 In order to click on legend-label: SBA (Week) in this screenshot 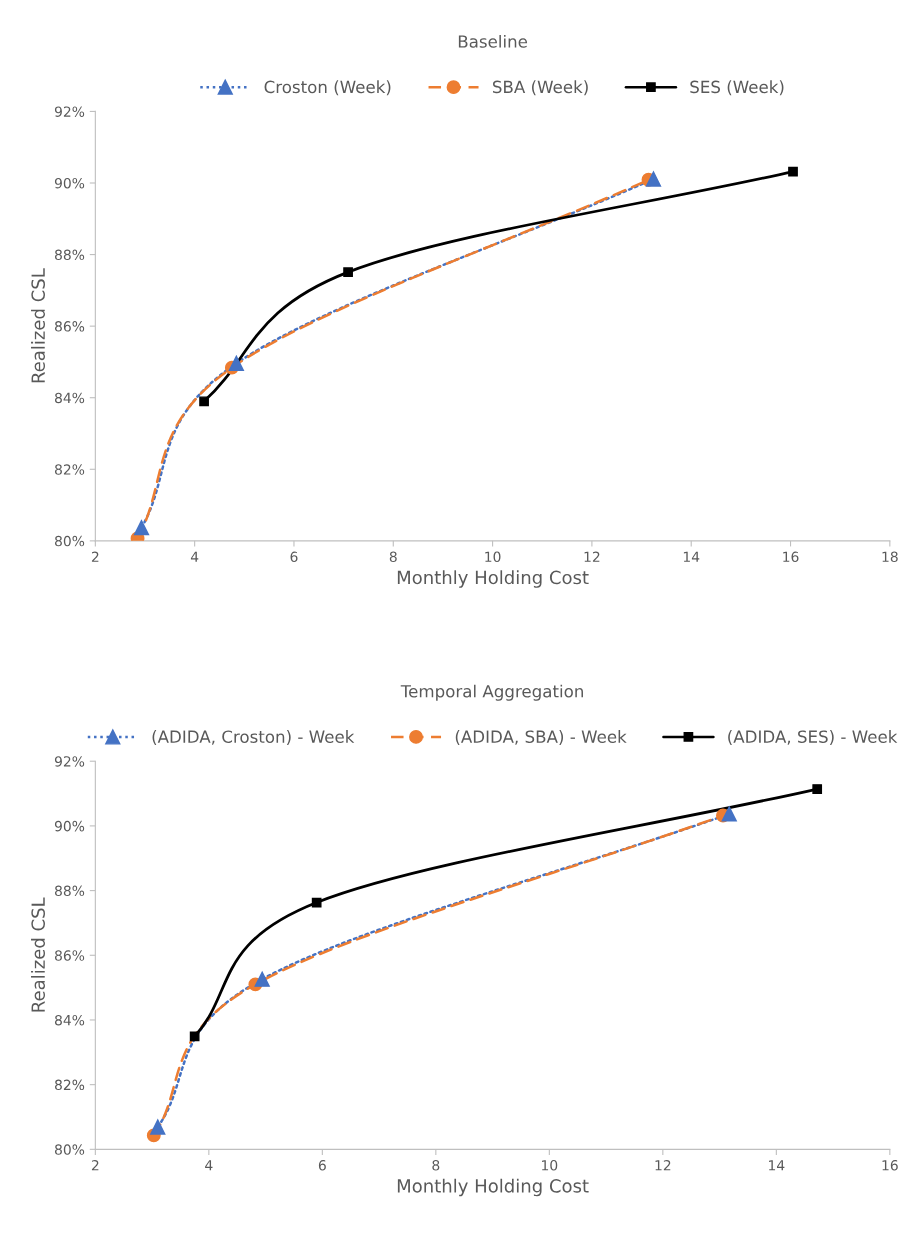, I will do `click(540, 88)`.